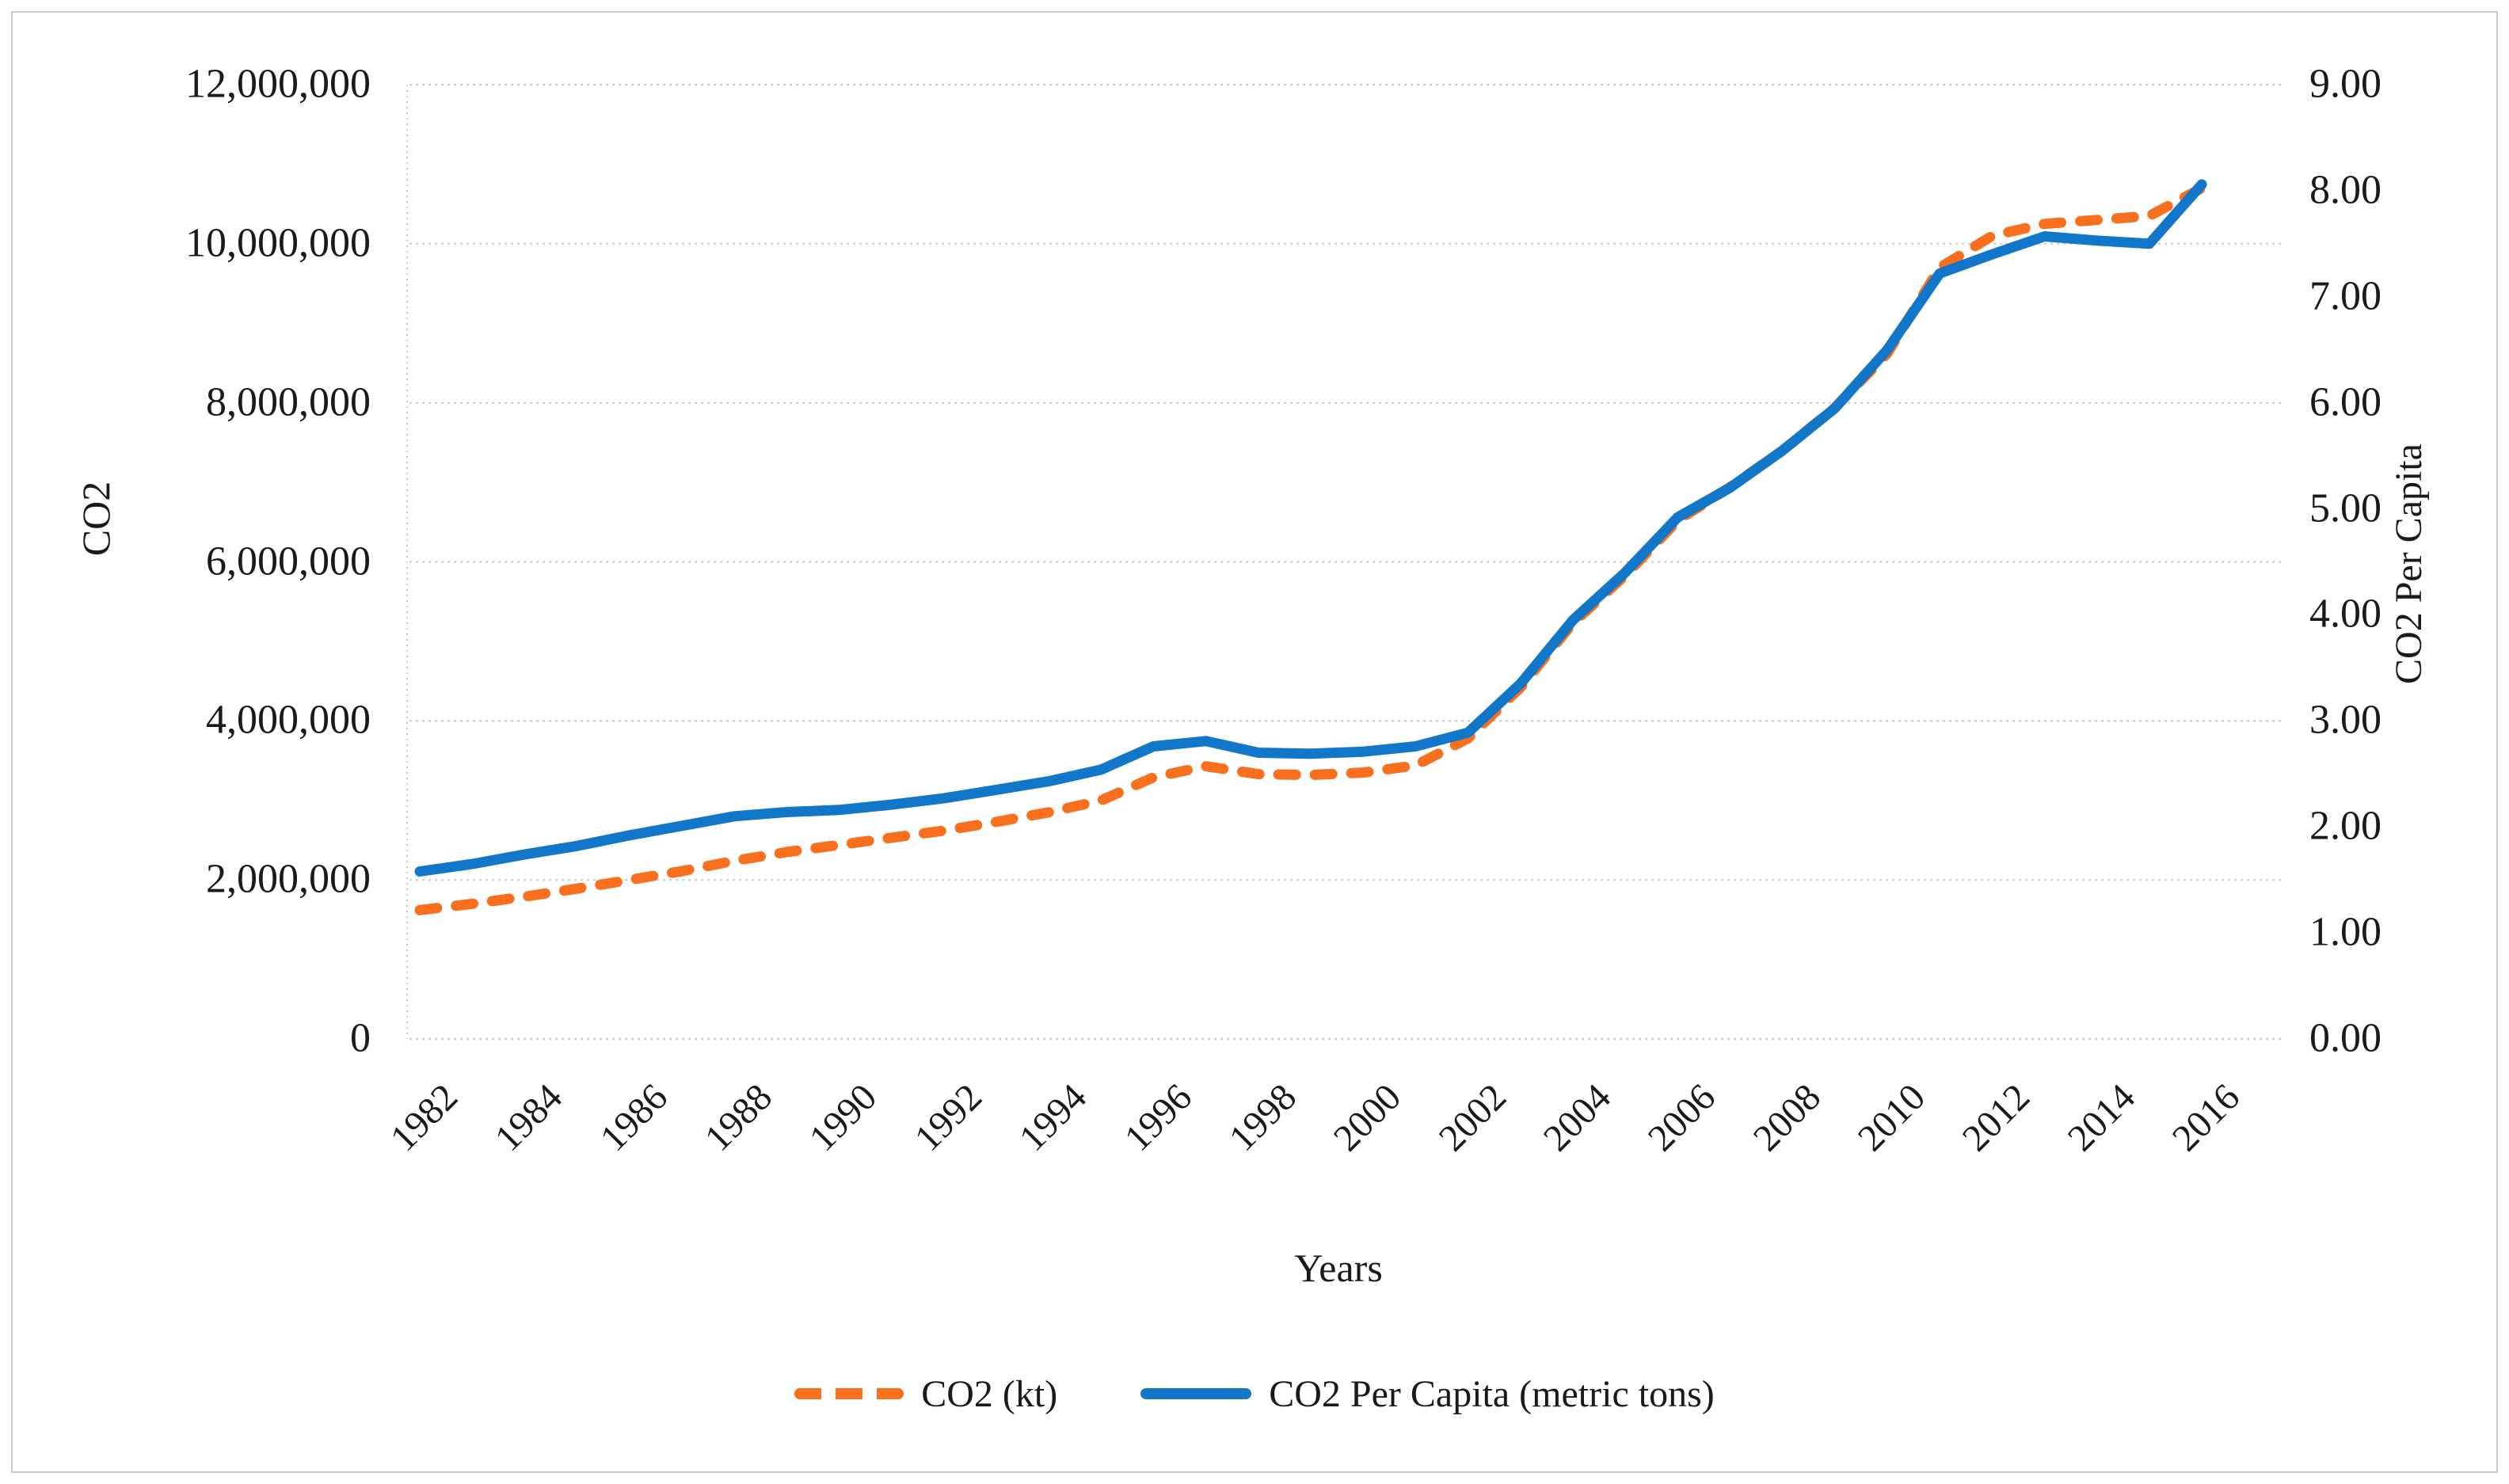  I want to click on dashed-line-swatch-icon, so click(849, 1394).